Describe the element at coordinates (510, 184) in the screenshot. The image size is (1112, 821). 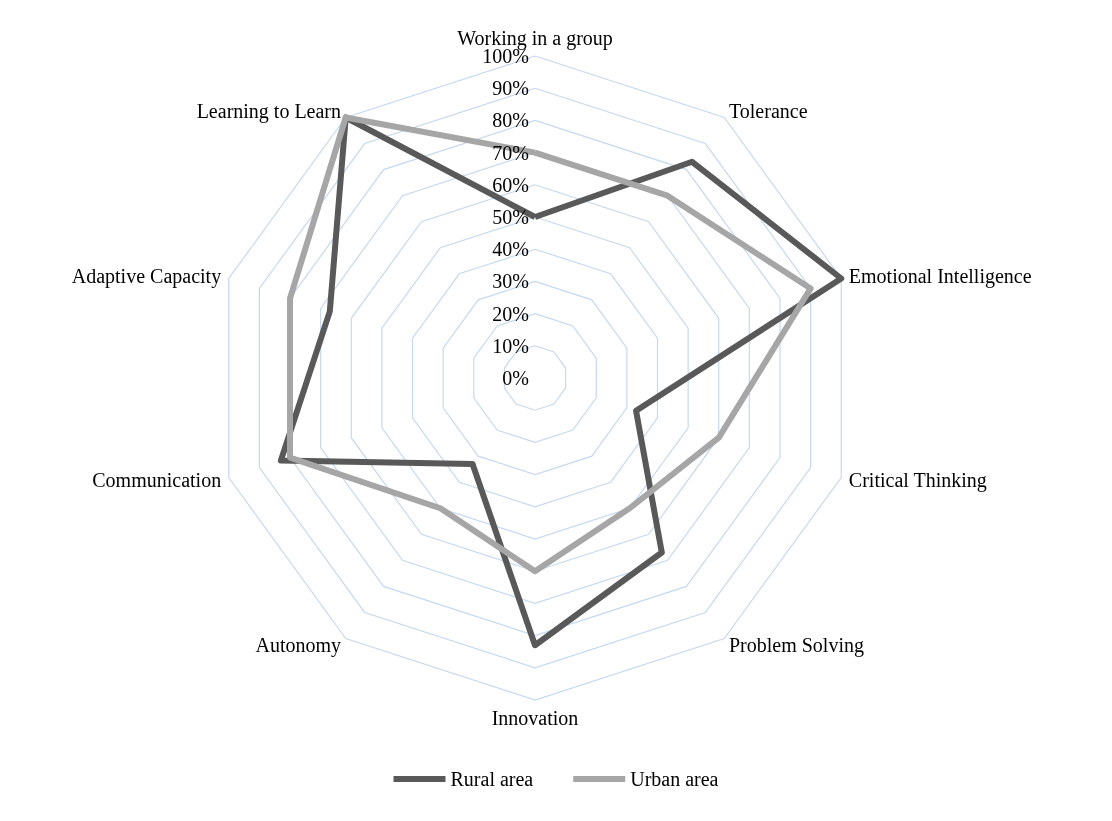
I see `y-tick-label: 60%` at that location.